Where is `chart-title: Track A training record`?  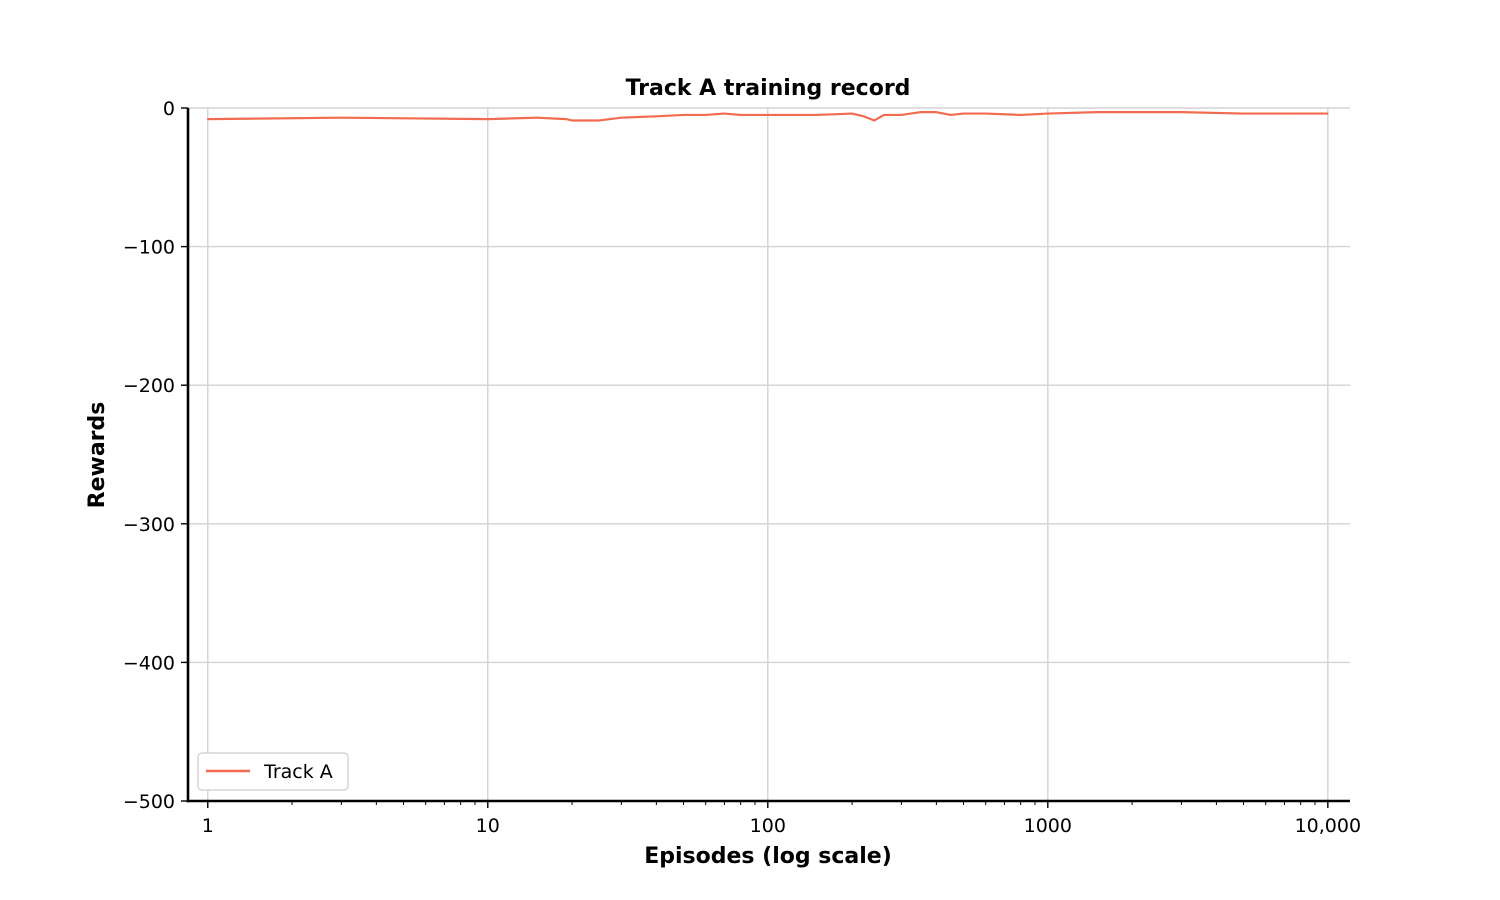
chart-title: Track A training record is located at coordinates (768, 88).